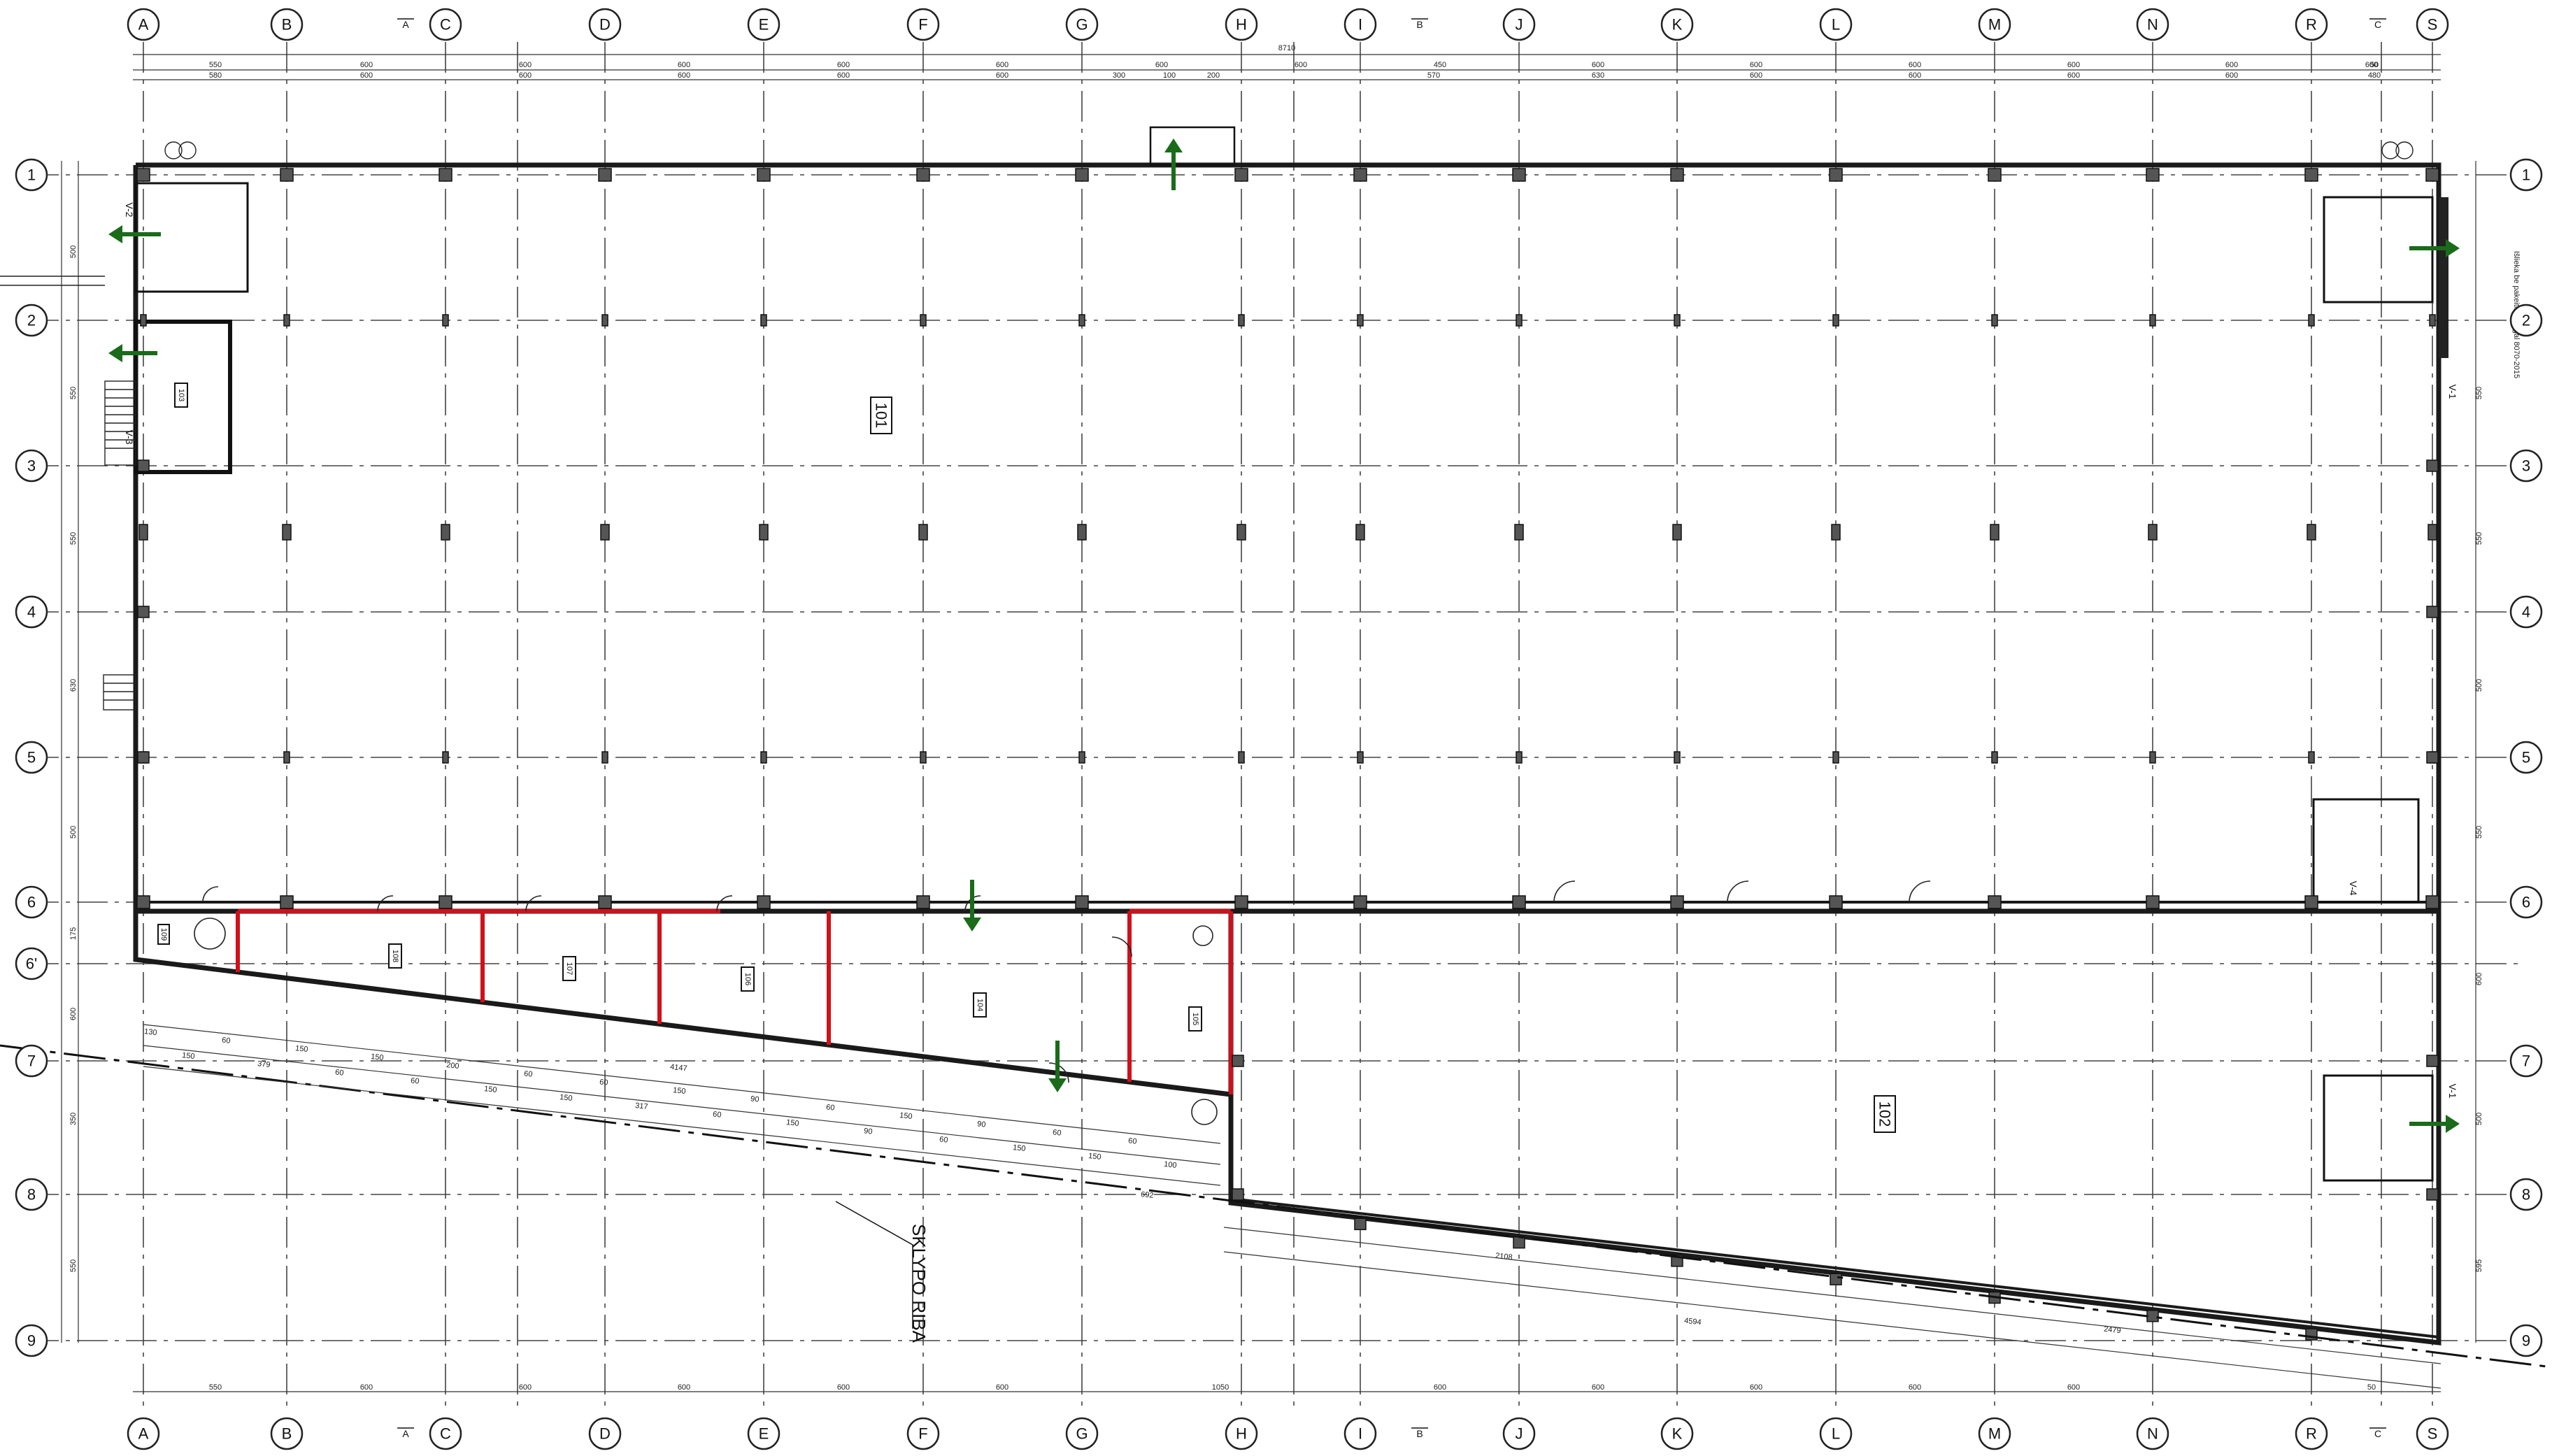  Describe the element at coordinates (73, 1119) in the screenshot. I see `dimension-text: 350` at that location.